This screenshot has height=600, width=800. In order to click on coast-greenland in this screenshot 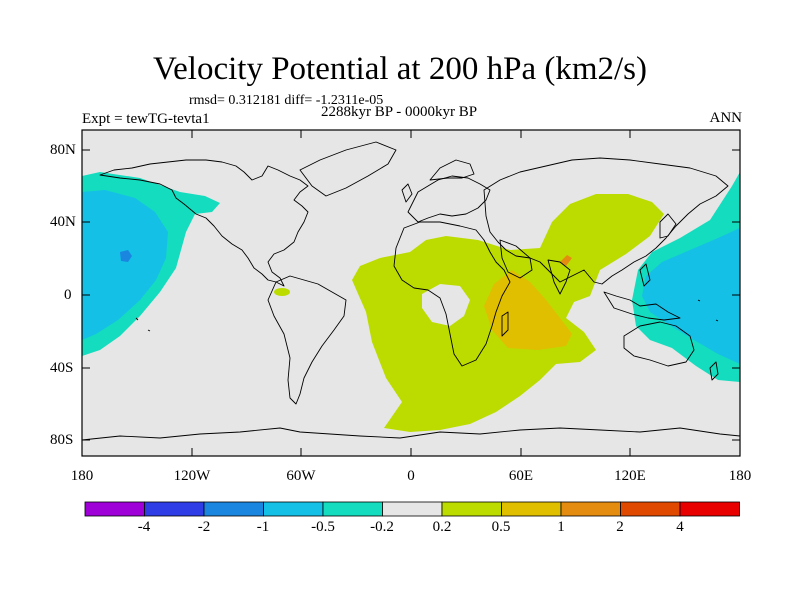, I will do `click(348, 169)`.